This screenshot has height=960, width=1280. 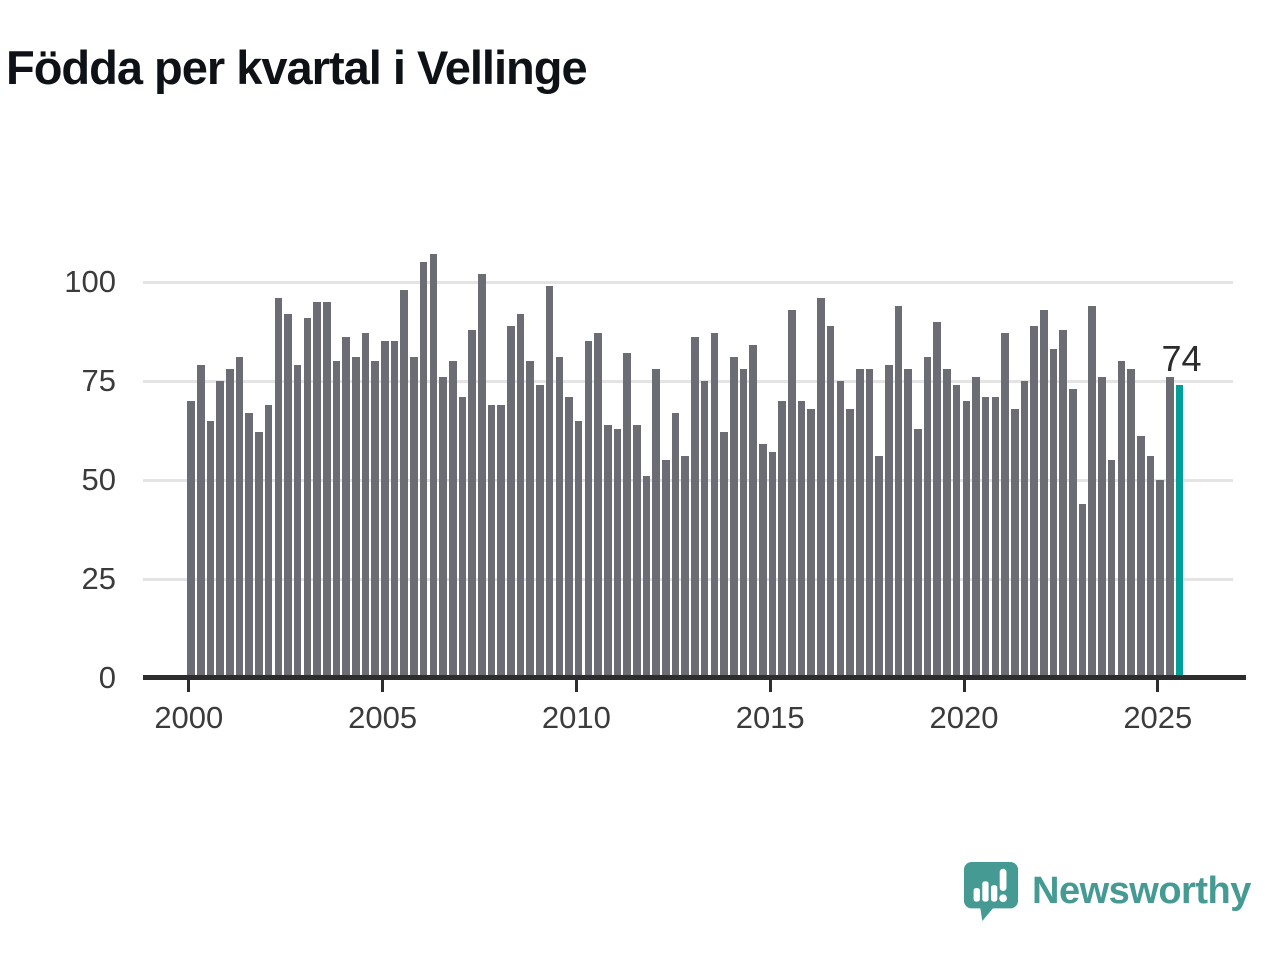 What do you see at coordinates (383, 717) in the screenshot?
I see `x-tick-label-2005: 2005` at bounding box center [383, 717].